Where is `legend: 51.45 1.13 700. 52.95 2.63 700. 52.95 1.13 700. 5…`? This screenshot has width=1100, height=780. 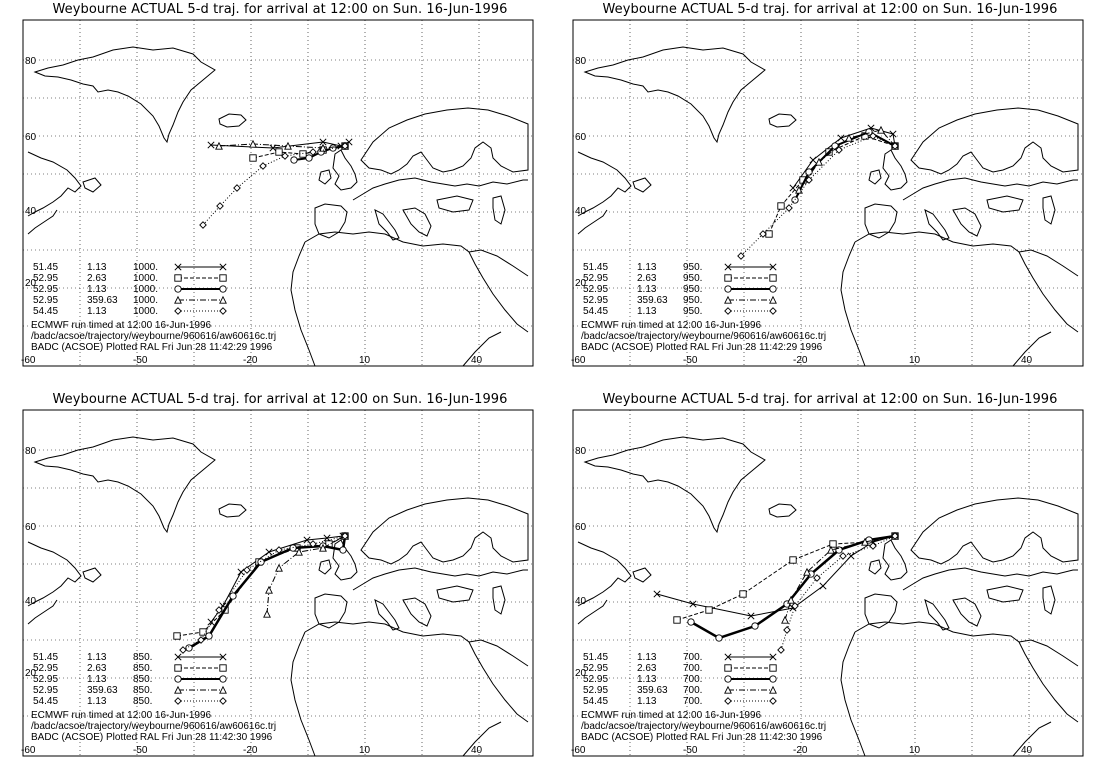
legend: 51.45 1.13 700. 52.95 2.63 700. 52.95 1.13 700. 5… is located at coordinates (680, 679).